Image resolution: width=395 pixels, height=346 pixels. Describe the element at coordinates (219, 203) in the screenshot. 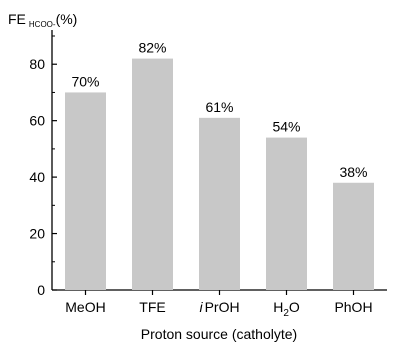

I see `bar-iproh` at that location.